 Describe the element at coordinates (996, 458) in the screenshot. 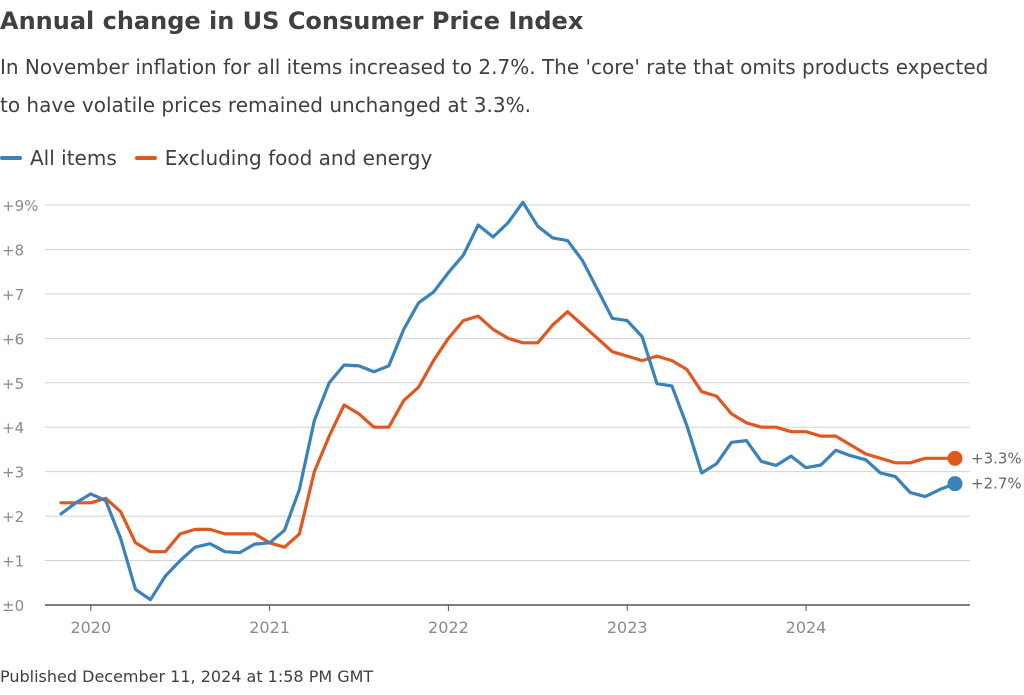

I see `end-label-core: +3.3%` at that location.